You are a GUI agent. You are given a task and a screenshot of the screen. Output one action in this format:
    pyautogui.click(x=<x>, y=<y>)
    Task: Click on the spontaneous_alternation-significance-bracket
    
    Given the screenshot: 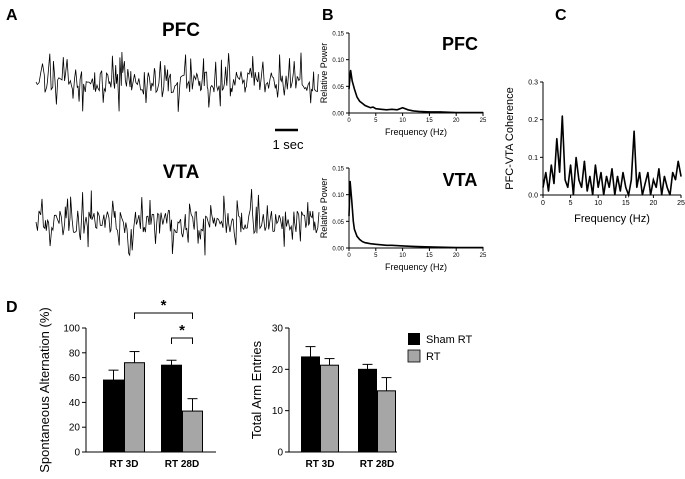 What is the action you would take?
    pyautogui.click(x=182, y=340)
    